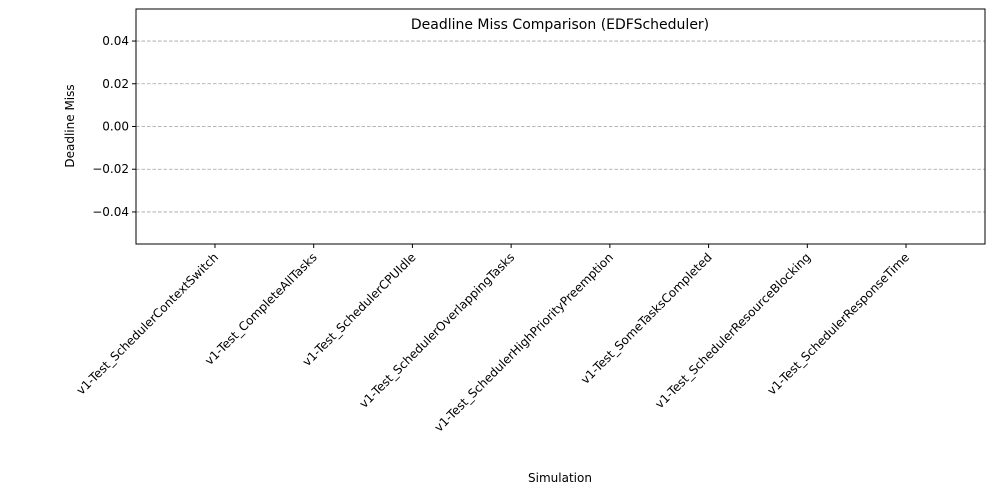 Image resolution: width=1000 pixels, height=504 pixels. I want to click on x-tick-label: v1-Test_SchedulerCPUIdle, so click(359, 309).